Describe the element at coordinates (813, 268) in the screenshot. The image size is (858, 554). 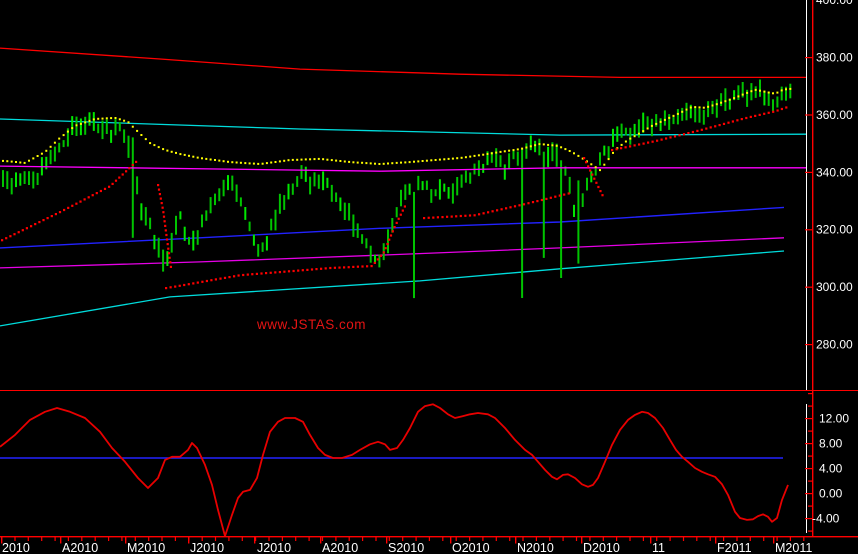
I see `y-axis-line` at that location.